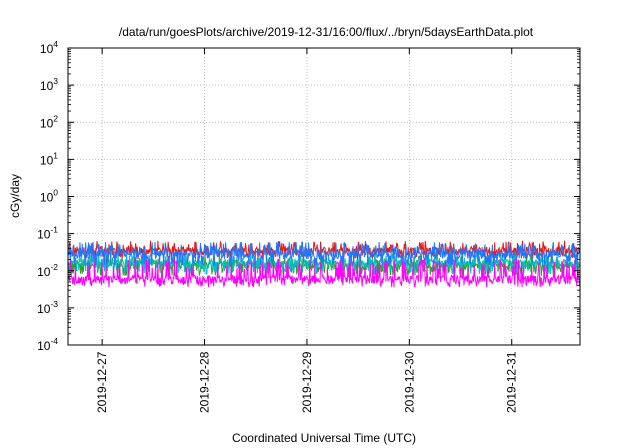  Describe the element at coordinates (49, 196) in the screenshot. I see `y-tick-label: 10⁰` at that location.